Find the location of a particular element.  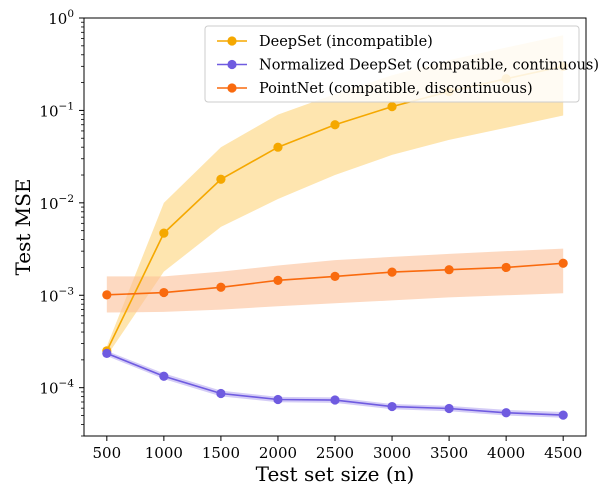

y-axis-ticks: 10⁻⁴ 10⁻³ 10⁻² 10⁻¹ 10⁰ is located at coordinates (61, 222).